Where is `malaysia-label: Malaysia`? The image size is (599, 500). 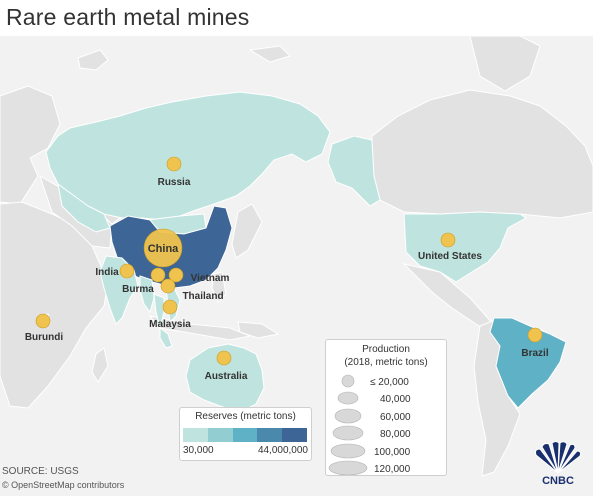 malaysia-label: Malaysia is located at coordinates (170, 324).